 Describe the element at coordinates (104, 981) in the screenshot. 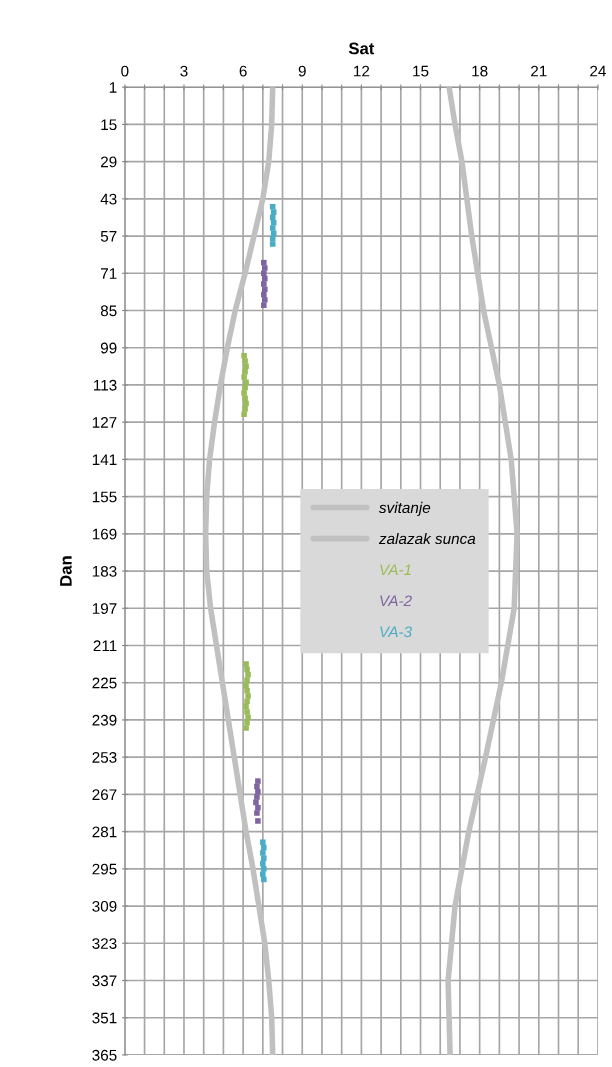

I see `y-tick-label: 337` at that location.